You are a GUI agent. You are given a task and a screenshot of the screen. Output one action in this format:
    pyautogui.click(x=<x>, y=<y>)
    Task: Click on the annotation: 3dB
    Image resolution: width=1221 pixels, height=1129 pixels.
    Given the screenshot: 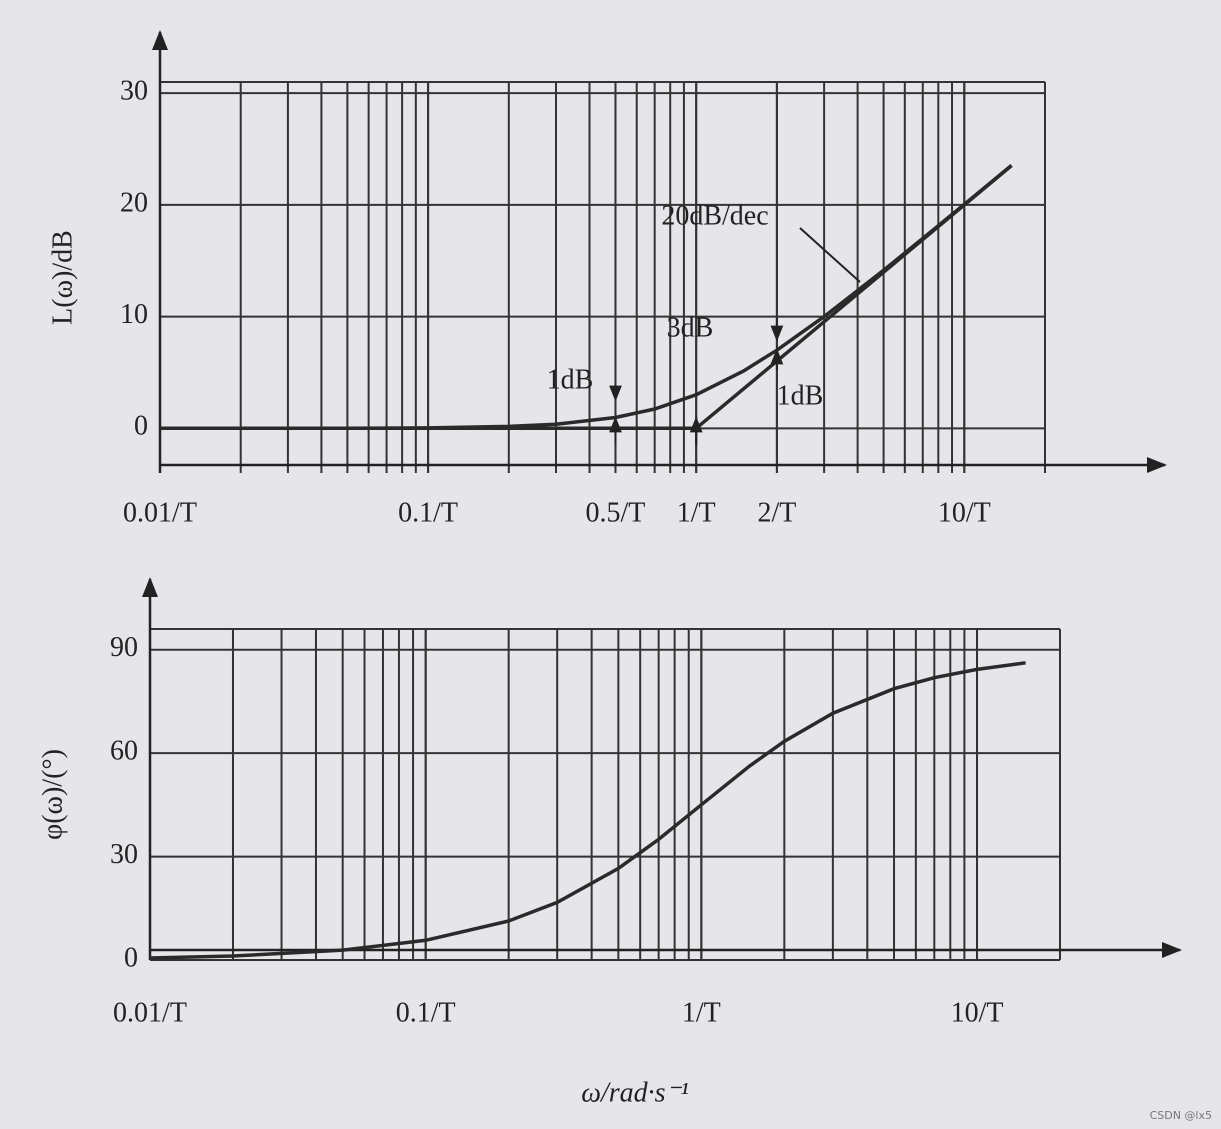 What is the action you would take?
    pyautogui.click(x=690, y=327)
    